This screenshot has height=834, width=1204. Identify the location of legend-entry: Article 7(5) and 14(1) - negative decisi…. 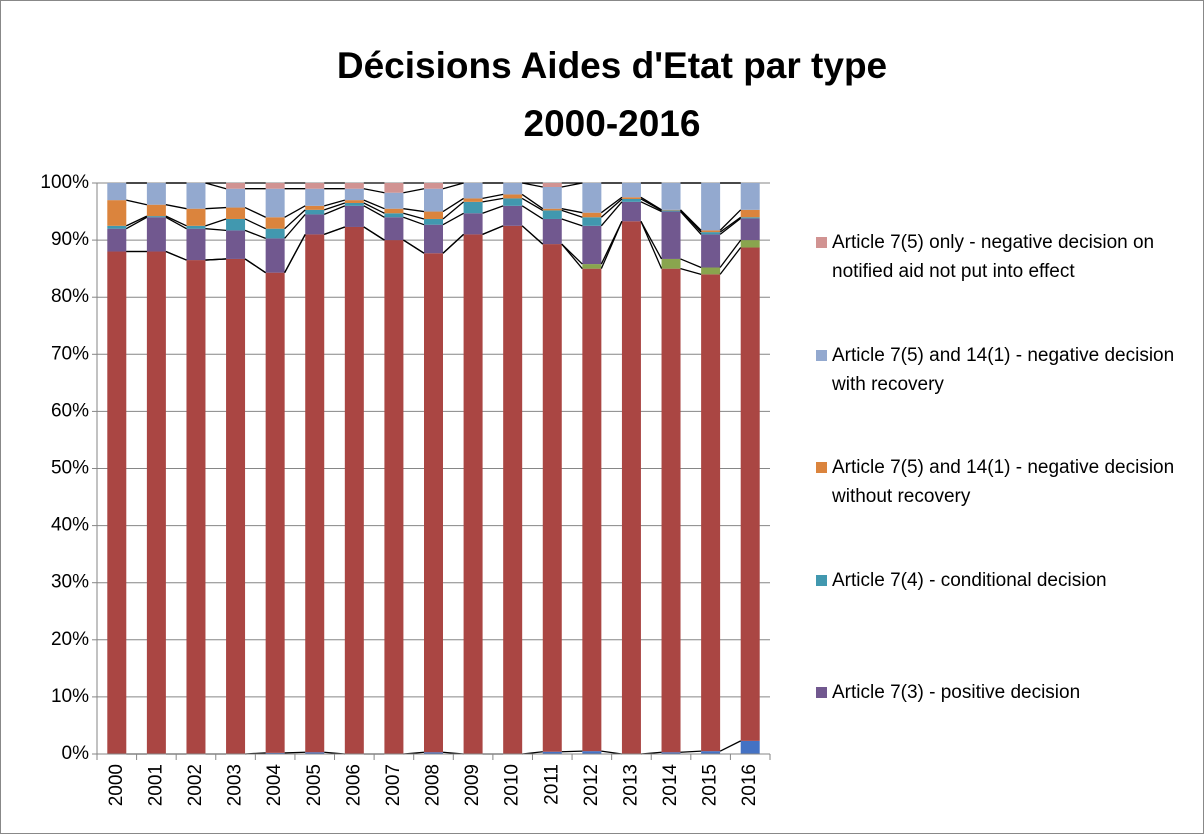
(1002, 370).